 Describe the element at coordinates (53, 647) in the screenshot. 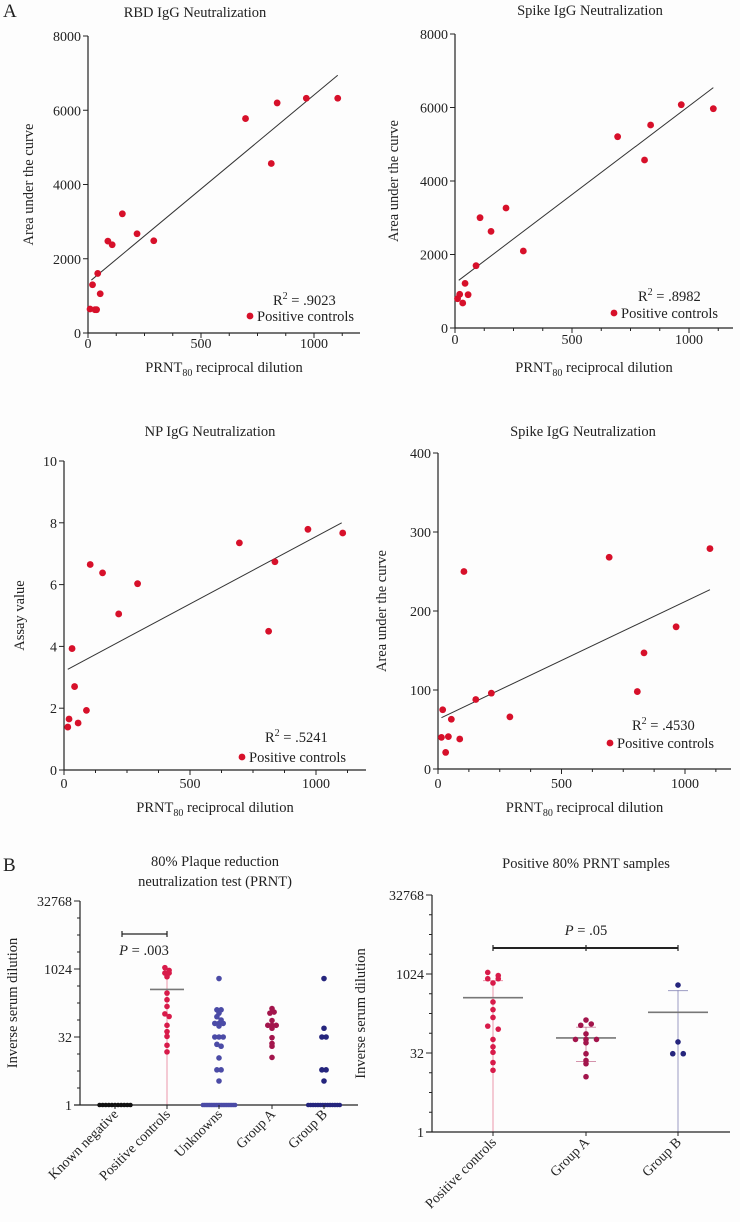

I see `y-tick-label: 4` at that location.